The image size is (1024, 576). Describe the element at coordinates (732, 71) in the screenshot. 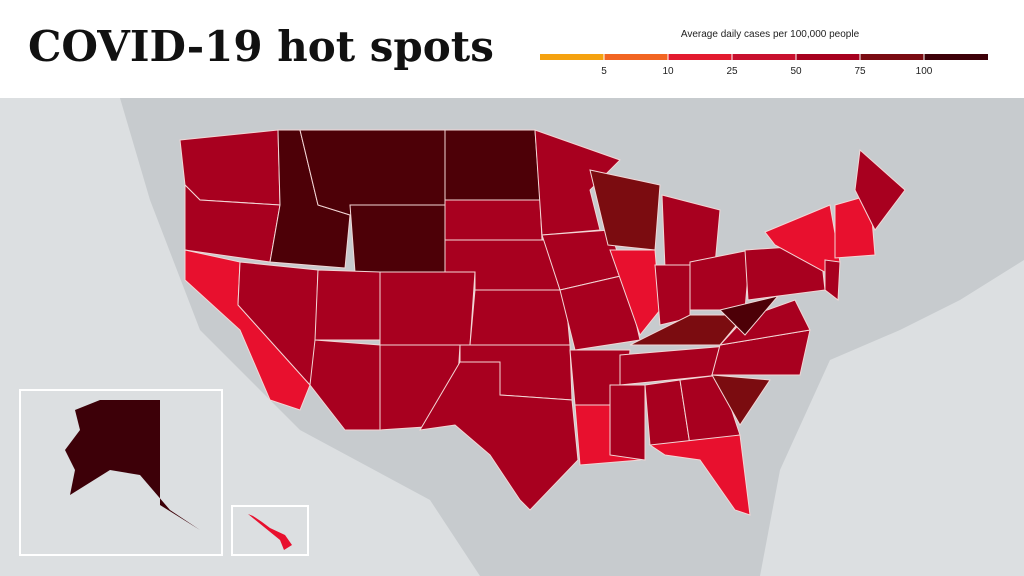

I see `legend-tick-label: 25` at that location.